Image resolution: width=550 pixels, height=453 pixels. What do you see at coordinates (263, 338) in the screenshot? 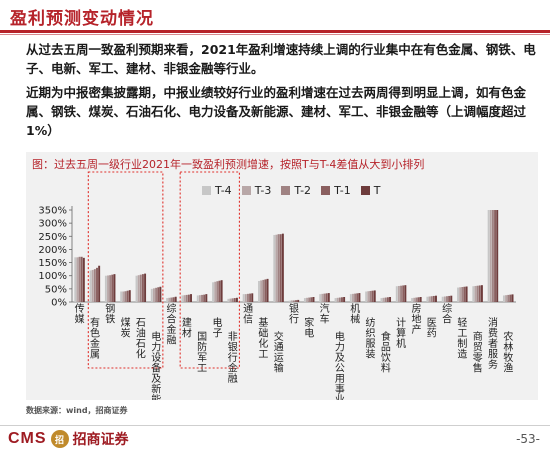
I see `x-tick-label: 基础化工` at bounding box center [263, 338].